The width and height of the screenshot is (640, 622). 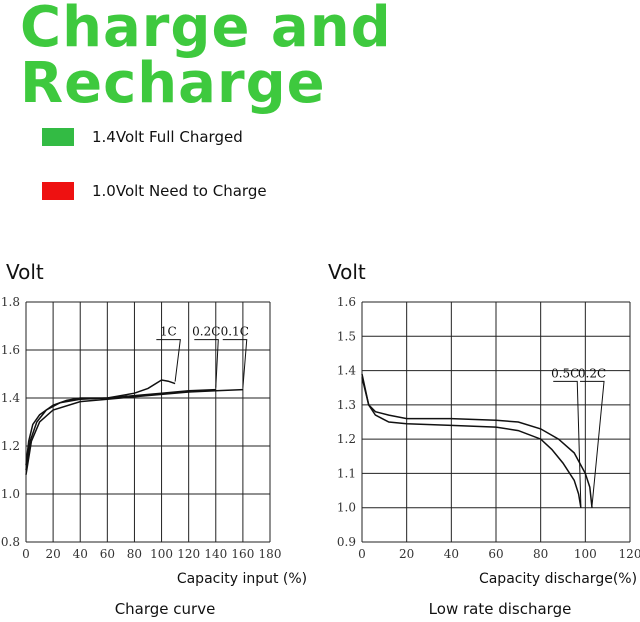 I want to click on discharge-xtick-label: 20, so click(x=406, y=554).